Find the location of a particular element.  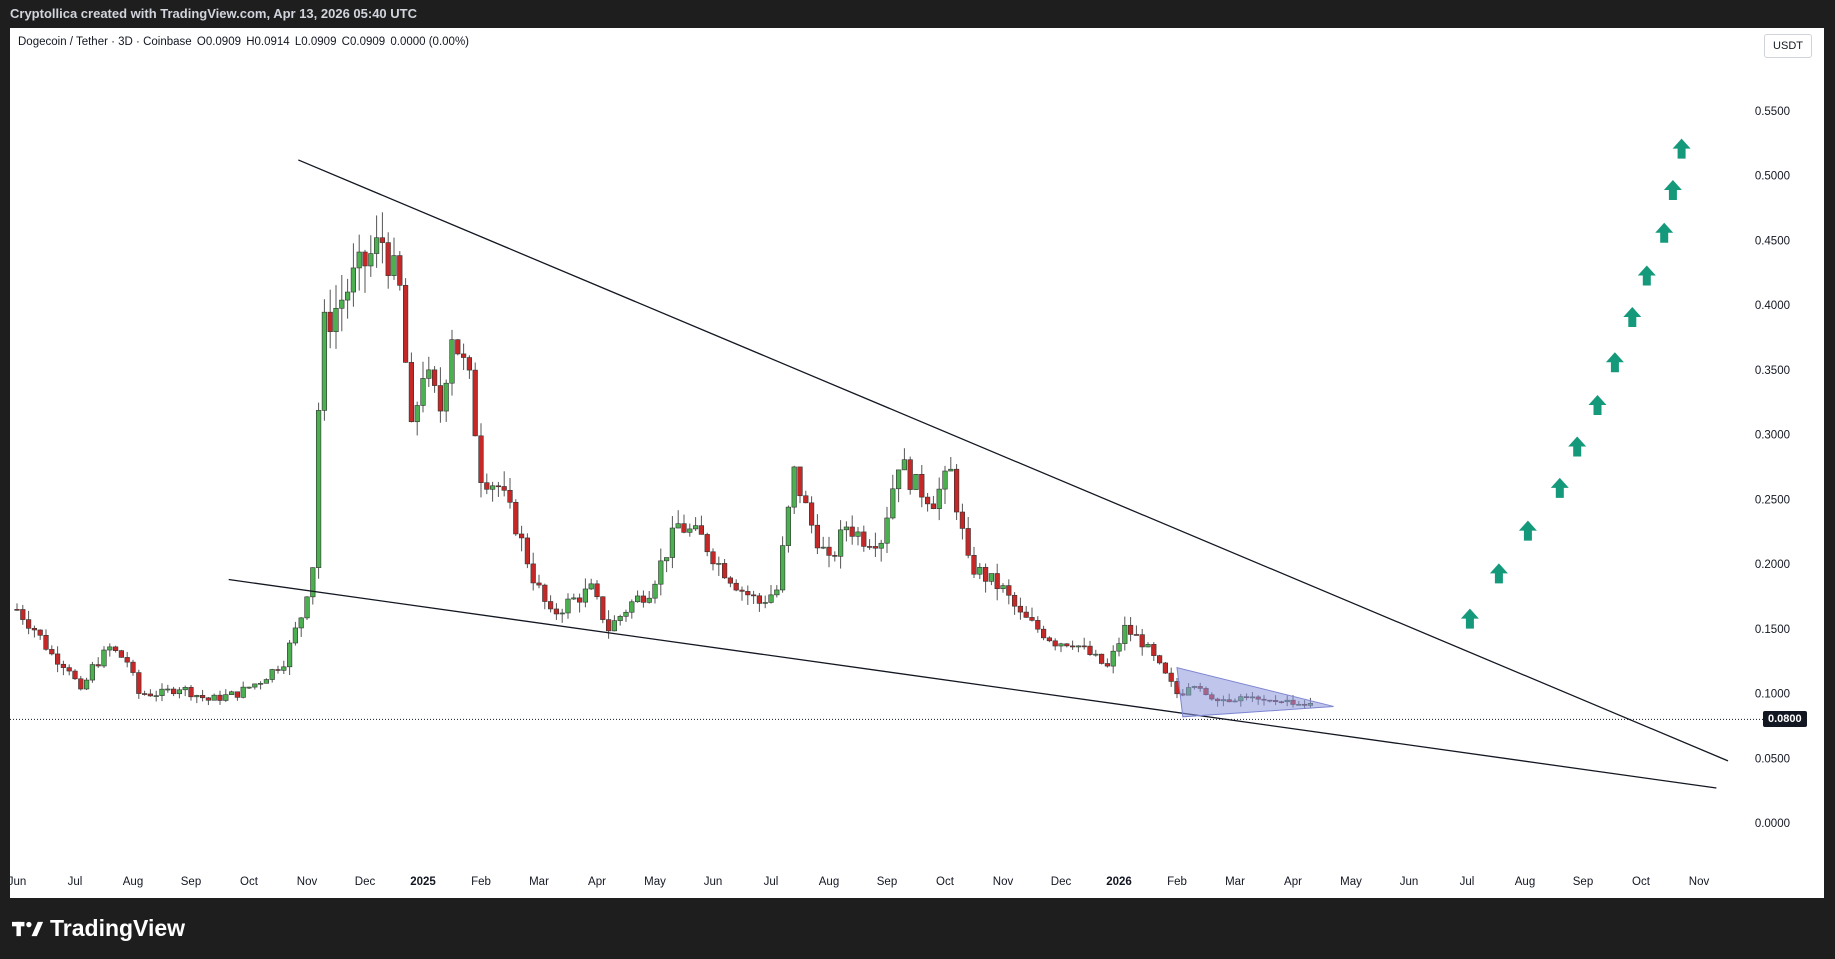

currency-unit-button: USDT is located at coordinates (1788, 46).